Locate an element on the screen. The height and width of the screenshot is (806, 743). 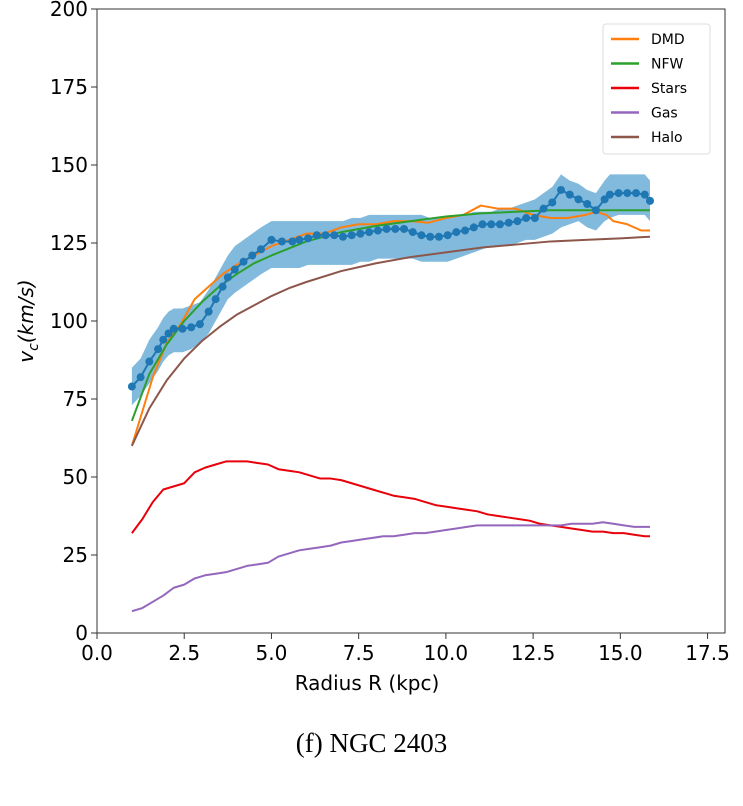
x-tick-label: 10.0 is located at coordinates (446, 653).